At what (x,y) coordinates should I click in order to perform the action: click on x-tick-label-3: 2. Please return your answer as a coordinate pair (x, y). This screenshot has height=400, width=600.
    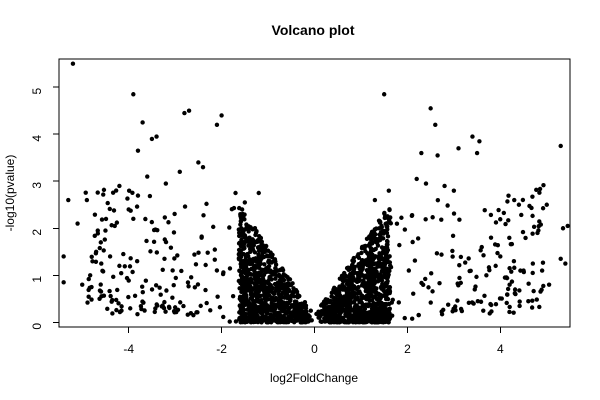
    Looking at the image, I should click on (407, 349).